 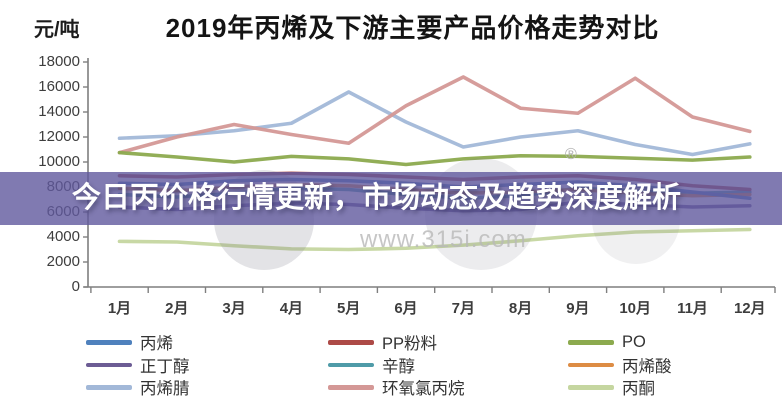 I want to click on legend-swatch-acetone, so click(x=591, y=387).